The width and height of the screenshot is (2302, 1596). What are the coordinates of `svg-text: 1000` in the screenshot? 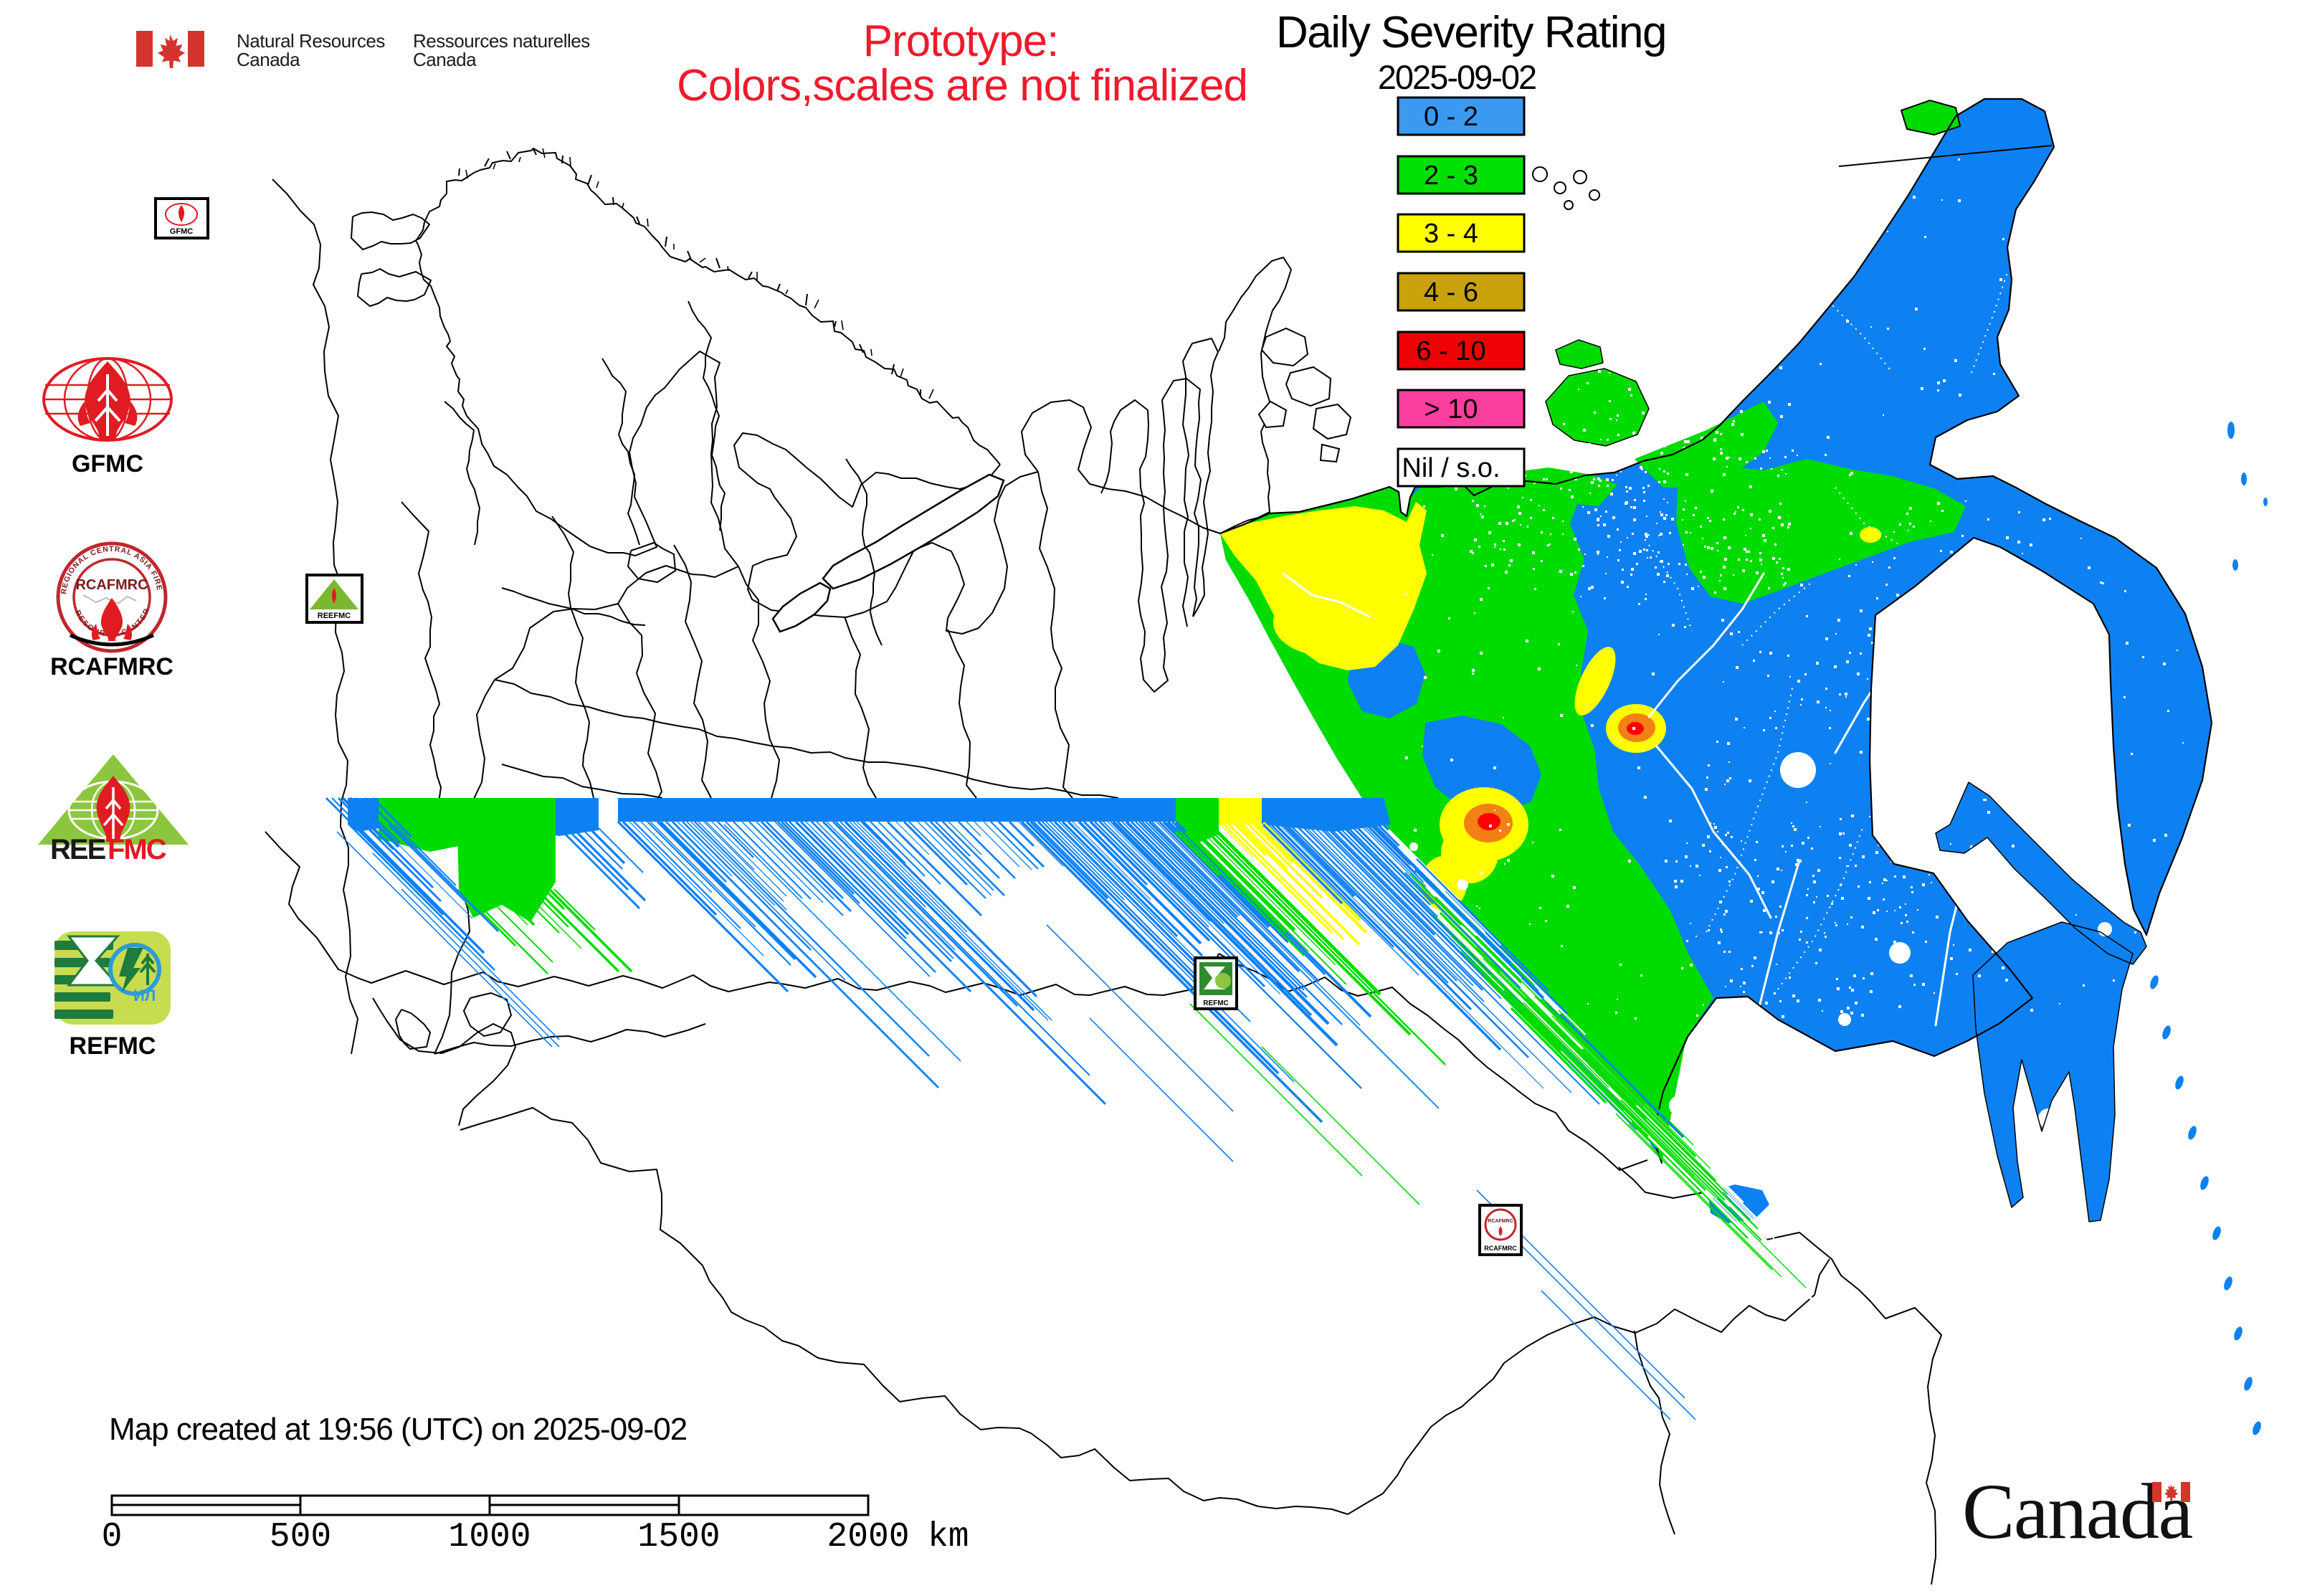 It's located at (490, 1537).